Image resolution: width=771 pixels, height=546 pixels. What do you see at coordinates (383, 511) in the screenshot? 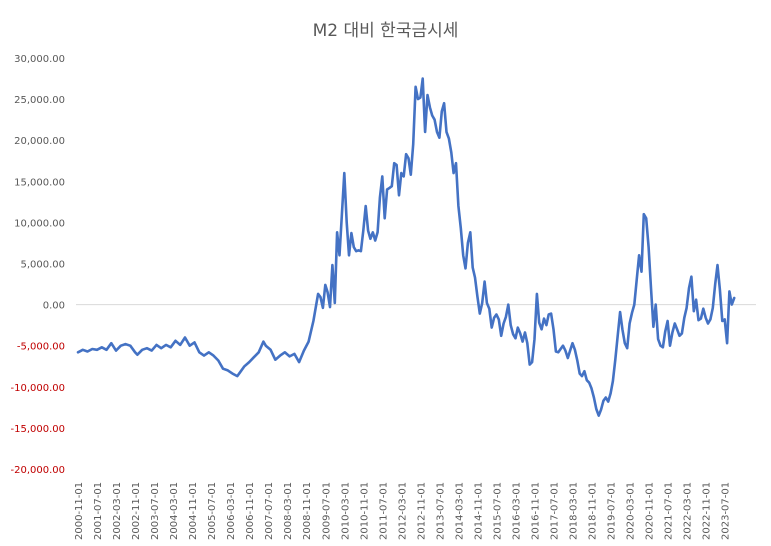
I see `x-tick-label: 2011-07-01` at bounding box center [383, 511].